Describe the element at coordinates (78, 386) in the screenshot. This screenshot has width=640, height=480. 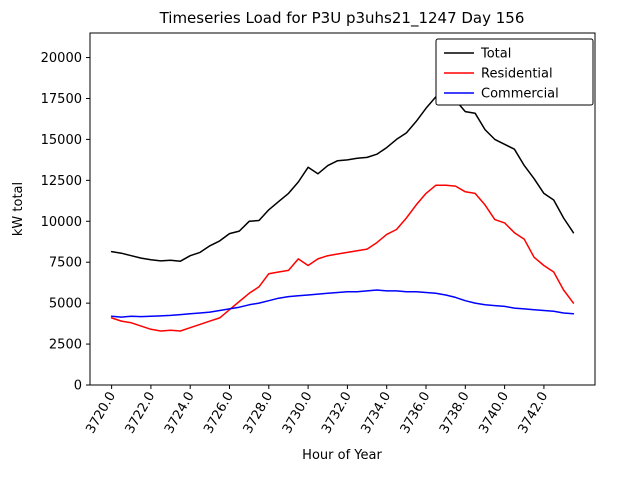
I see `y-tick-label: 0` at that location.